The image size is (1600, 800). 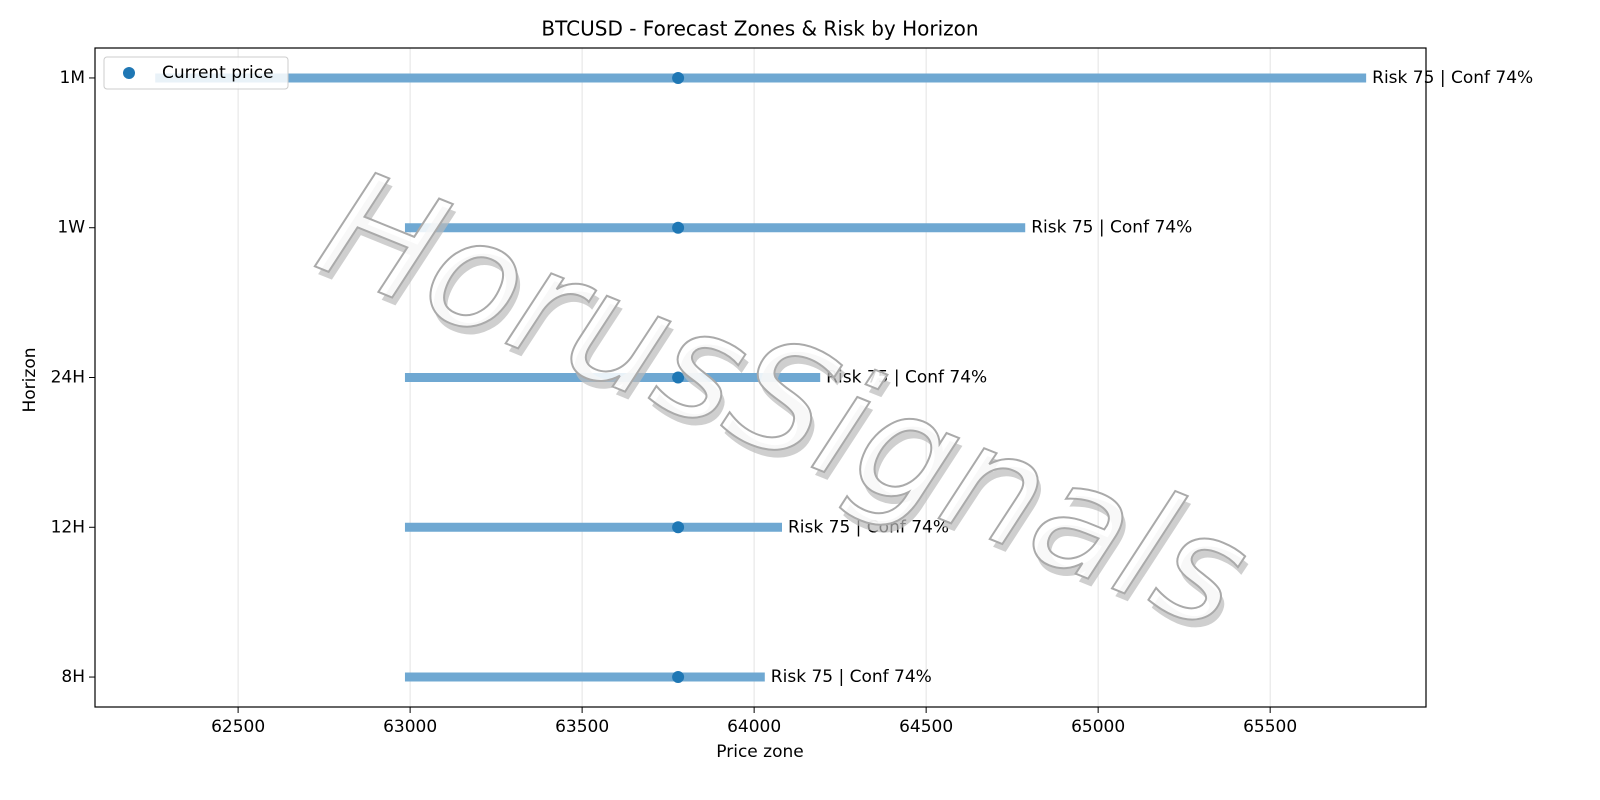 I want to click on y-axis-label: Horizon, so click(x=30, y=380).